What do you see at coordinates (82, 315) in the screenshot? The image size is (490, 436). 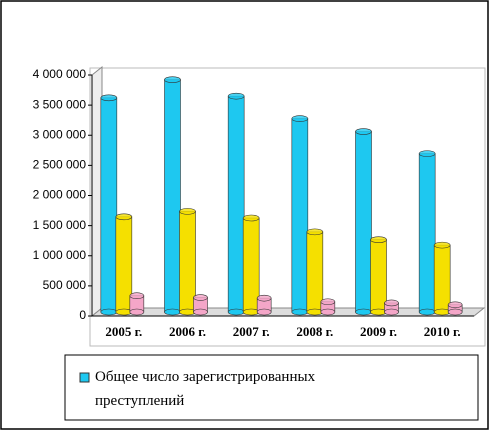 I see `y-tick-label: 0` at bounding box center [82, 315].